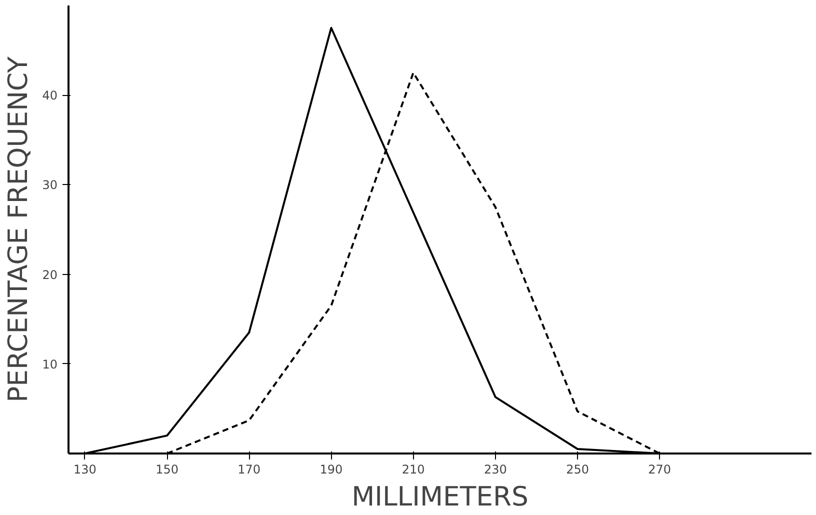 This screenshot has height=515, width=816. I want to click on x-axis-title: MILLIMETERS, so click(440, 497).